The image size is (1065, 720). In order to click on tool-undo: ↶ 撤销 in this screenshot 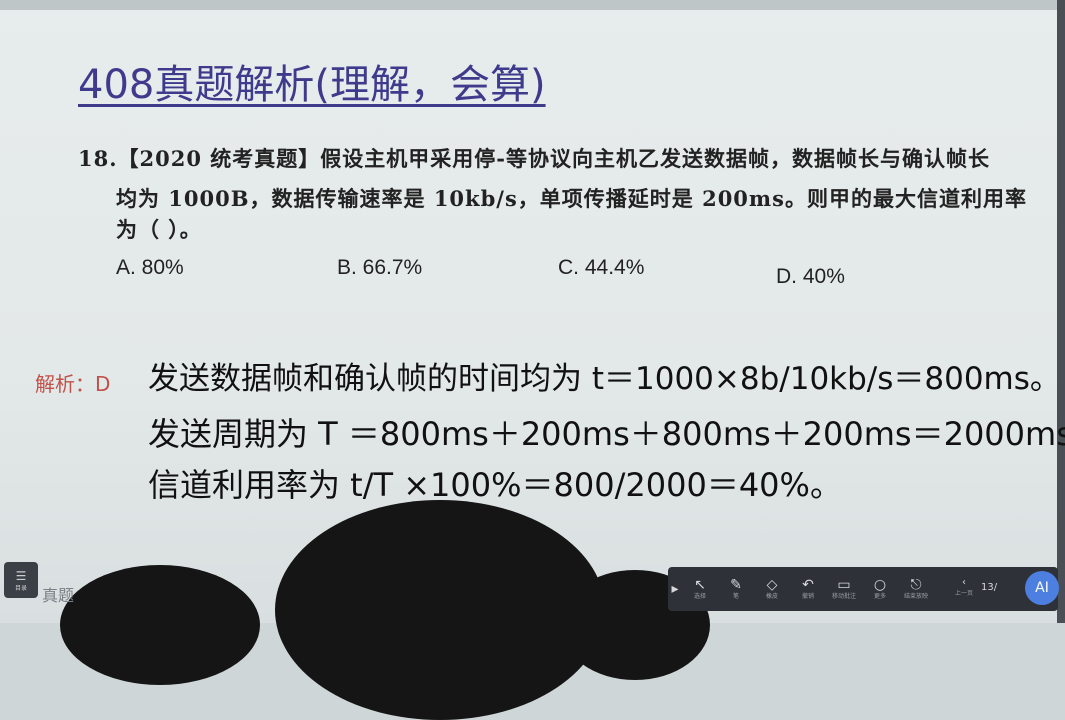, I will do `click(807, 588)`.